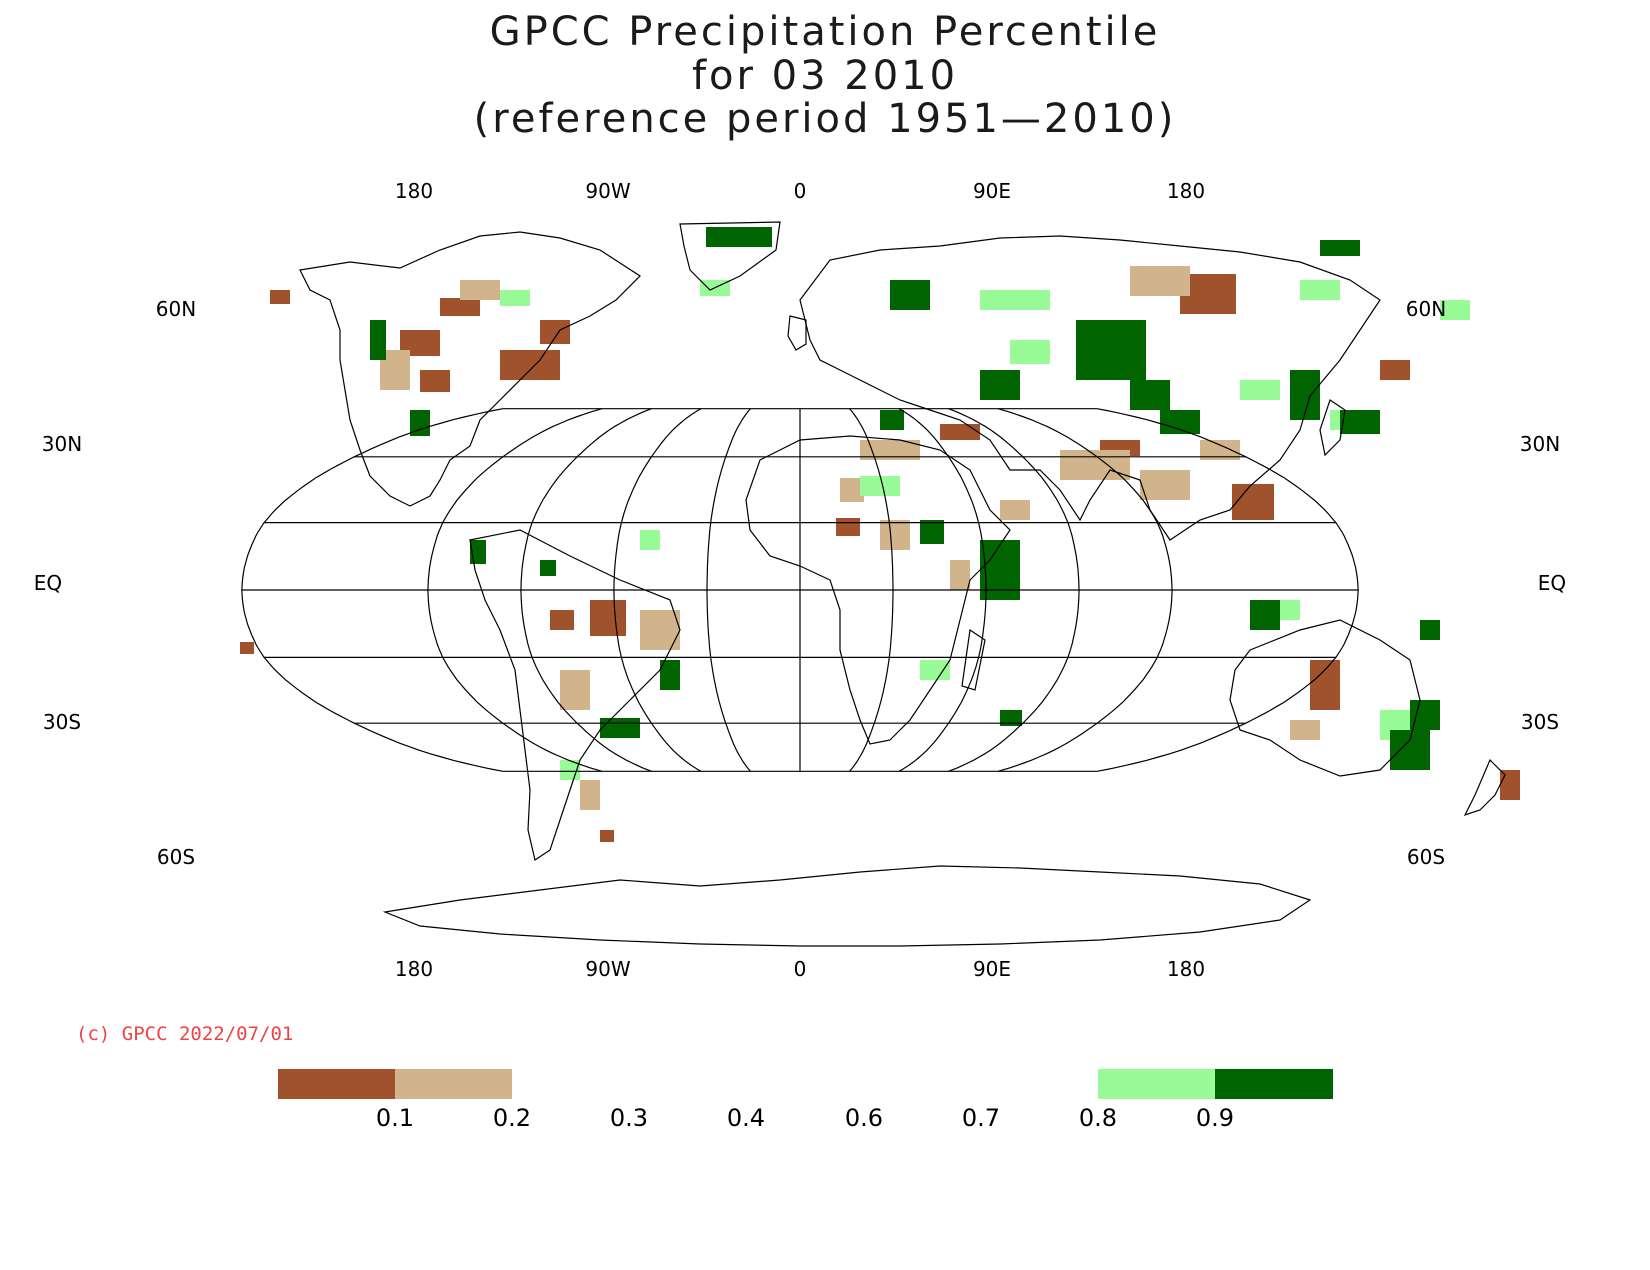  Describe the element at coordinates (1426, 857) in the screenshot. I see `lat-label-right-60s: 60S` at that location.